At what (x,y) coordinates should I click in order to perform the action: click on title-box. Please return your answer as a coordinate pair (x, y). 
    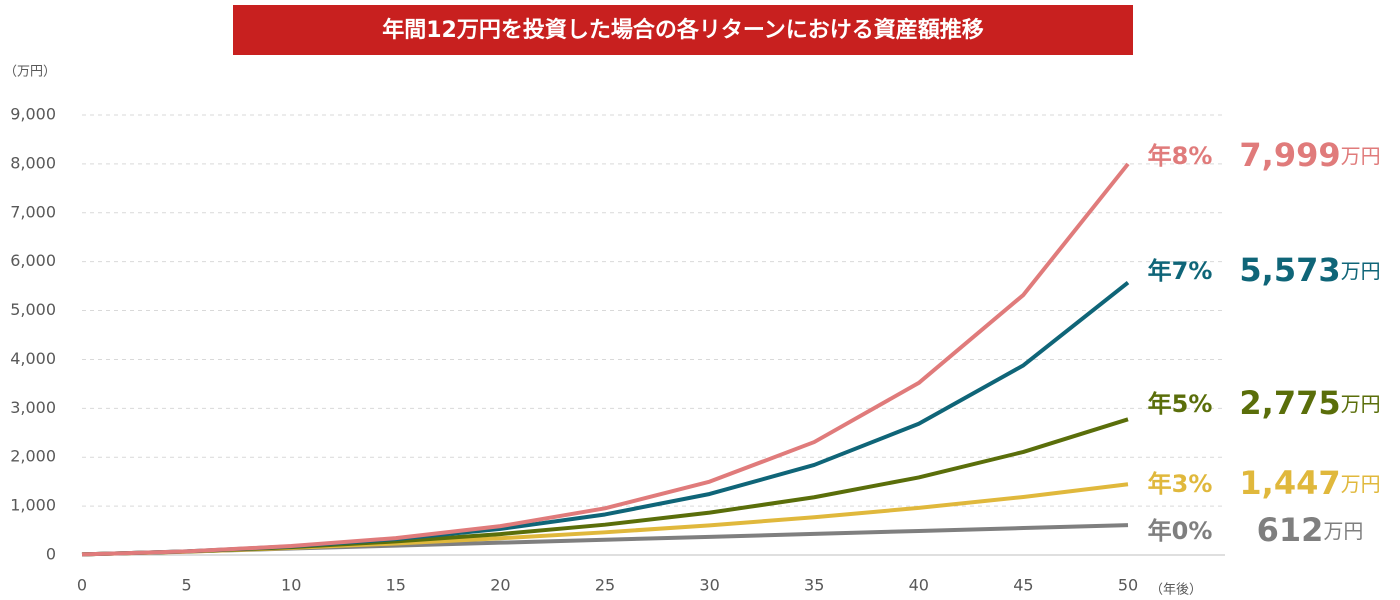
    Looking at the image, I should click on (683, 30).